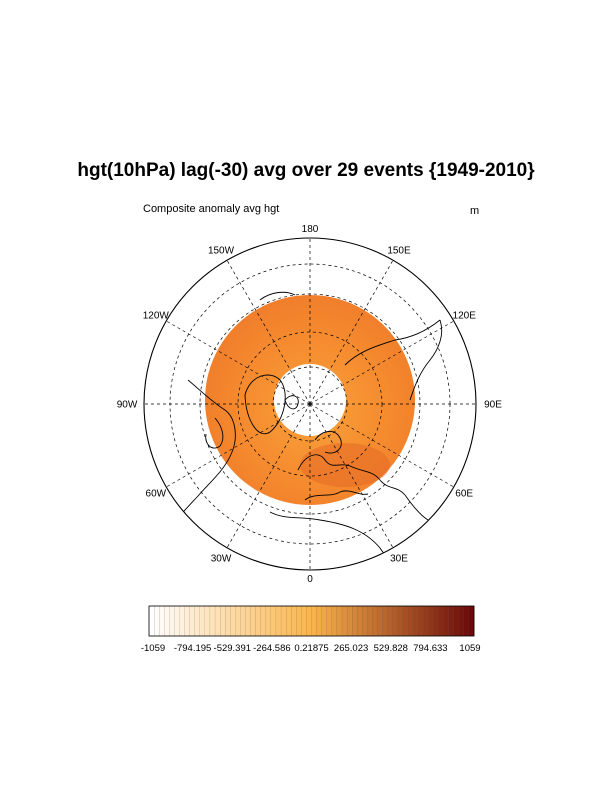 The image size is (612, 792). What do you see at coordinates (334, 540) in the screenshot?
I see `coastline-africa` at bounding box center [334, 540].